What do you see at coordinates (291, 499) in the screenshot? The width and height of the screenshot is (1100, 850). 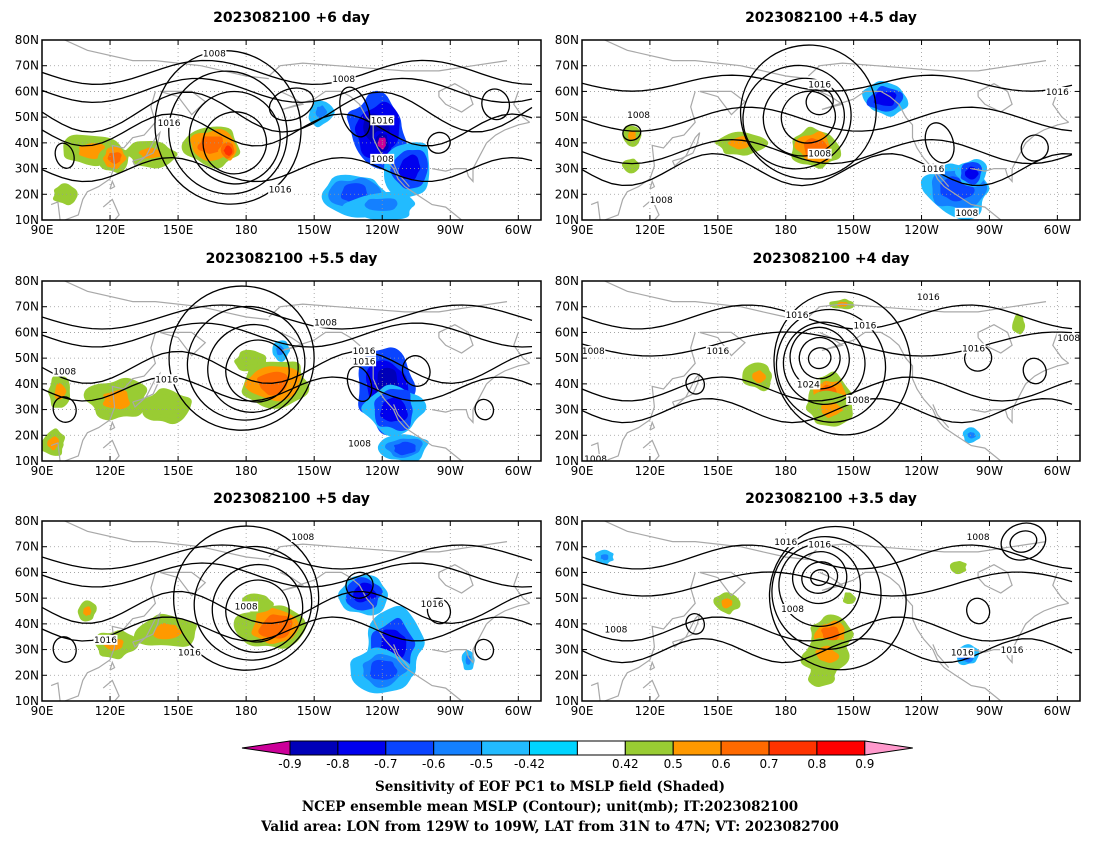 I see `panel-title: 2023082100 +5 day` at bounding box center [291, 499].